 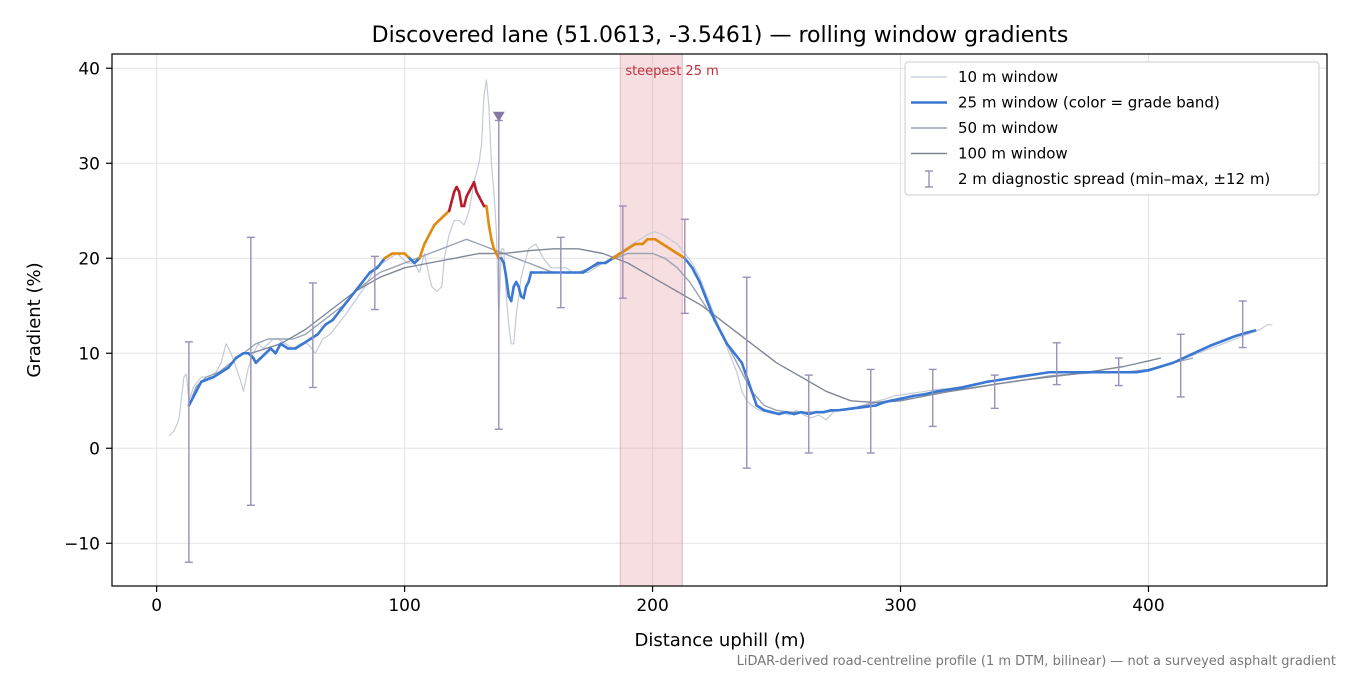 What do you see at coordinates (1008, 77) in the screenshot?
I see `legend-label: 10 m window` at bounding box center [1008, 77].